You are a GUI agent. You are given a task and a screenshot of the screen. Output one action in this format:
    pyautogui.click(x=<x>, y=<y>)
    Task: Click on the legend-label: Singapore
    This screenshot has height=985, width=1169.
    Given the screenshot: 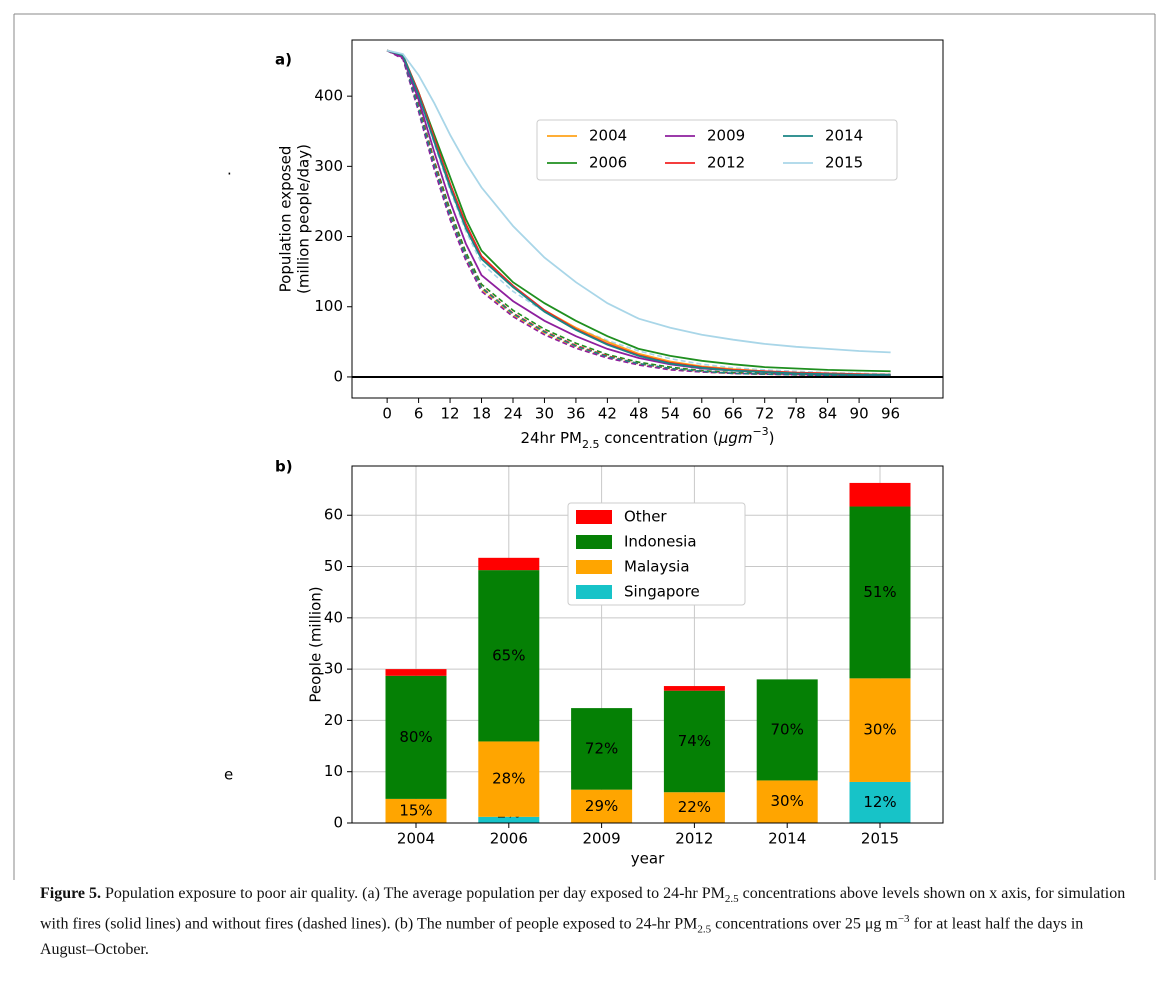 What is the action you would take?
    pyautogui.click(x=662, y=592)
    